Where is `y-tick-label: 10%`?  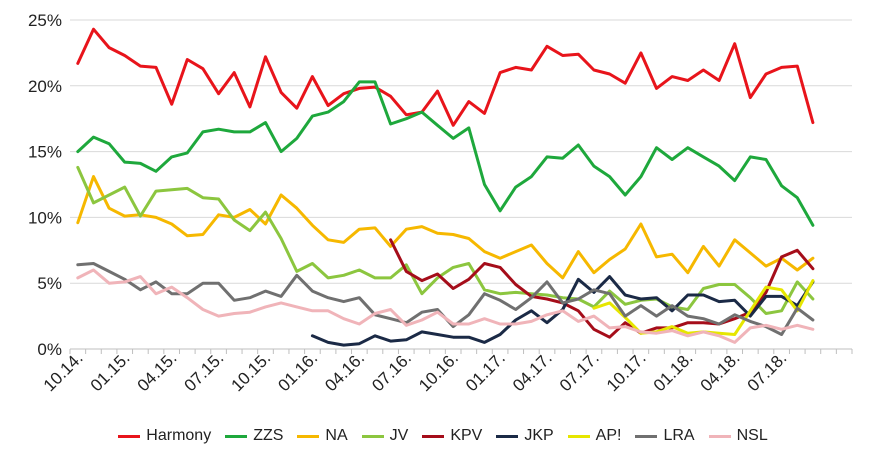
y-tick-label: 10% is located at coordinates (45, 217).